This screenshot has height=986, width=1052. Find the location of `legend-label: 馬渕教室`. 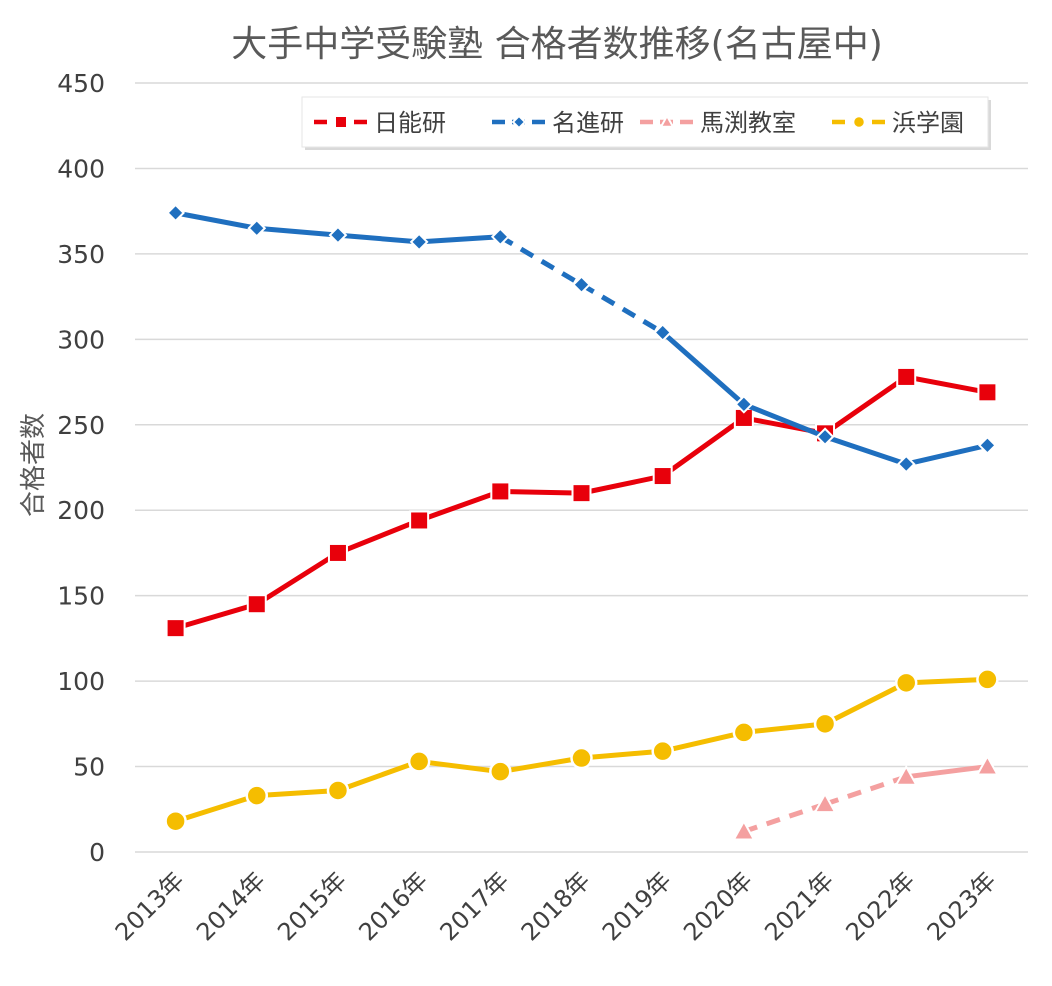

legend-label: 馬渕教室 is located at coordinates (748, 123).